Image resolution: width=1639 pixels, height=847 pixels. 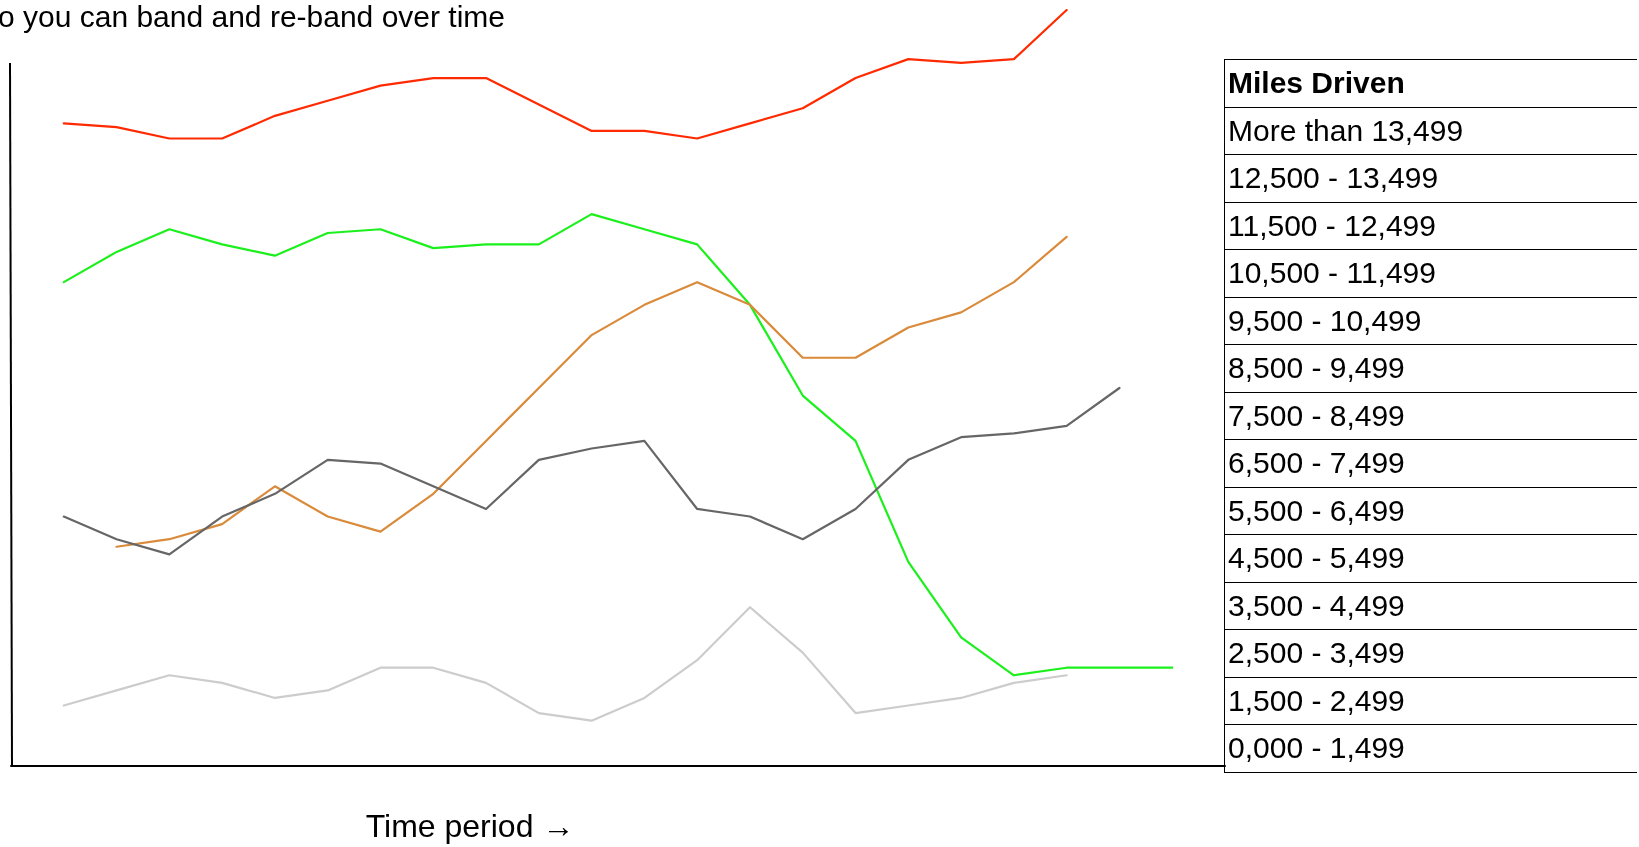 What do you see at coordinates (1430, 321) in the screenshot?
I see `text: 9,500 - 10,499` at bounding box center [1430, 321].